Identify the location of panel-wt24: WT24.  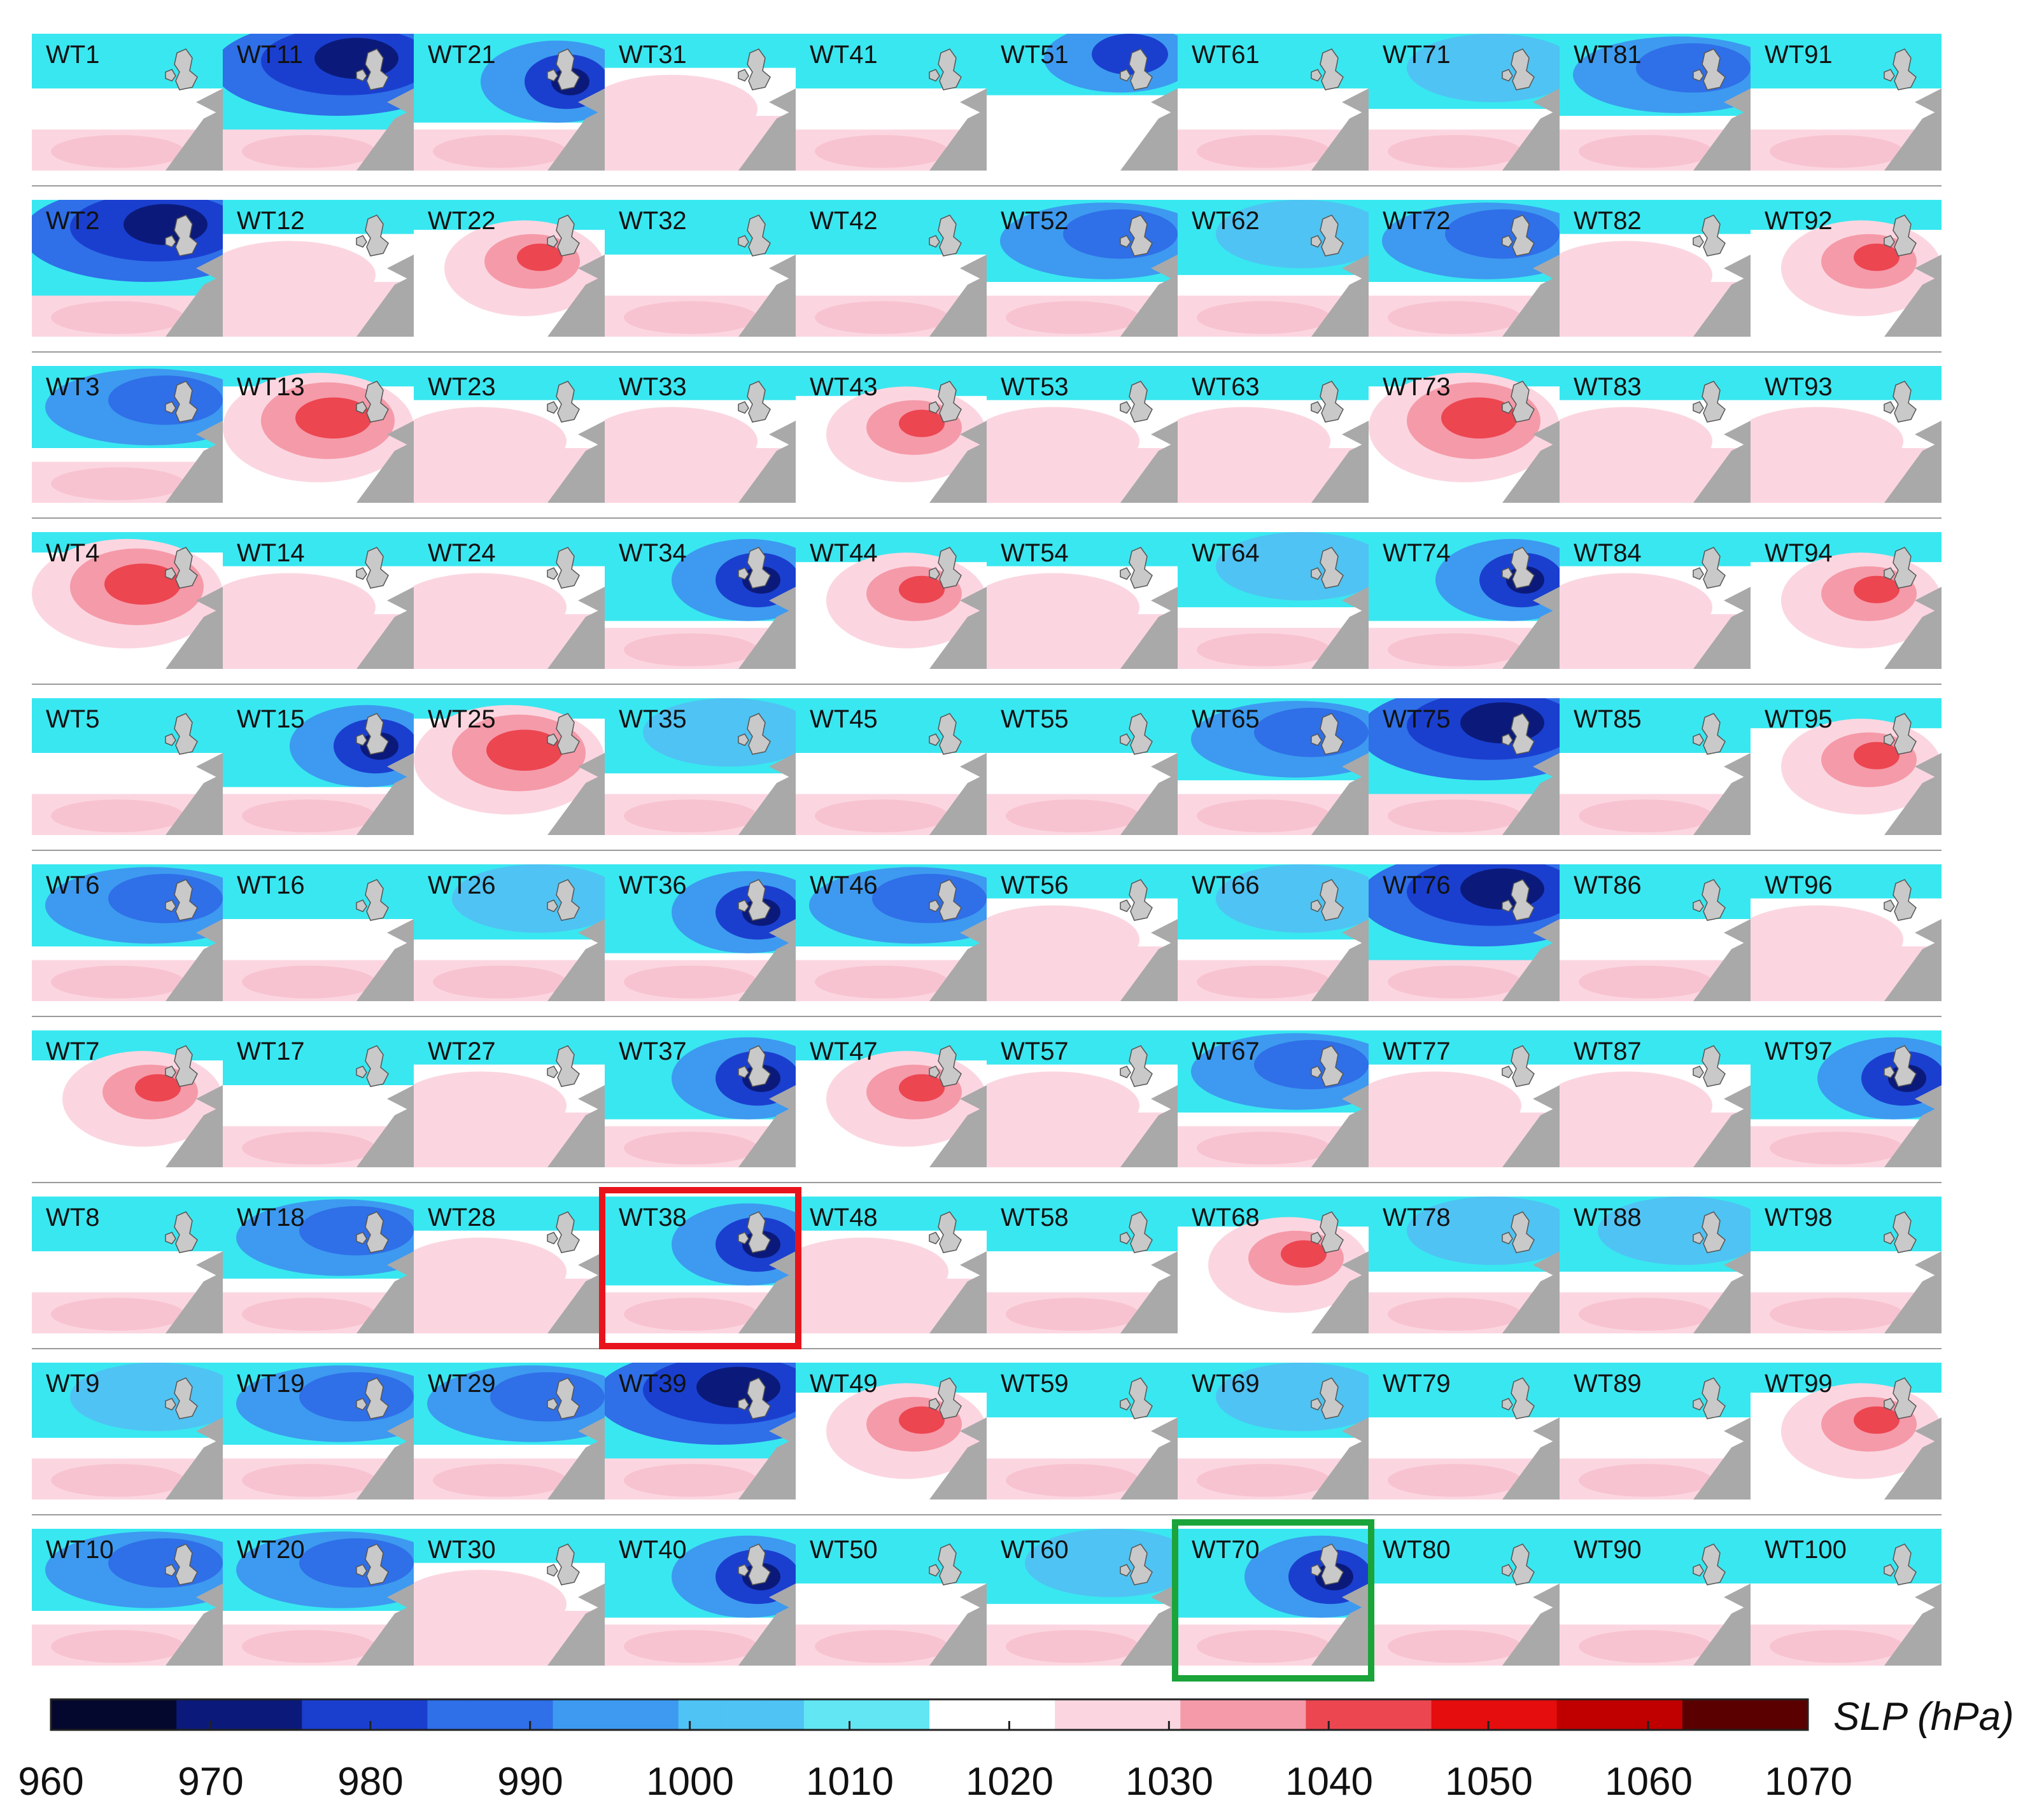
(509, 600).